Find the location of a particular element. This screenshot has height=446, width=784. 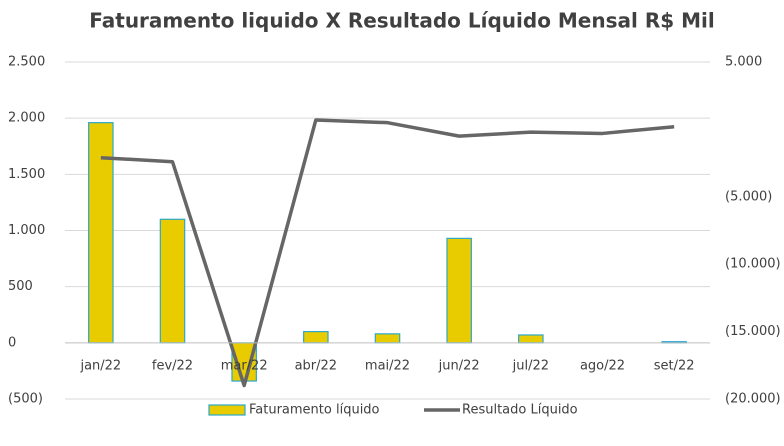

y2-tick-label: 5.000 is located at coordinates (743, 62).